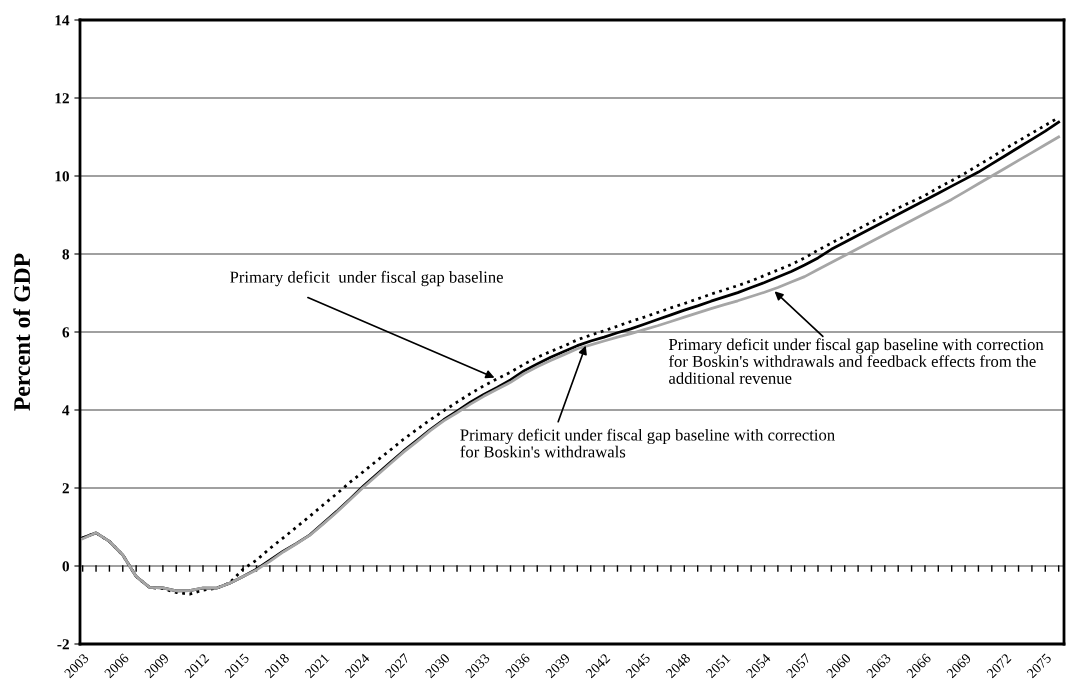 The image size is (1069, 691). Describe the element at coordinates (856, 361) in the screenshot. I see `annotation: Primary deficit under fiscal gap baseline with correction for Boskin's withdrawals and feedback effects from the additional revenue` at that location.